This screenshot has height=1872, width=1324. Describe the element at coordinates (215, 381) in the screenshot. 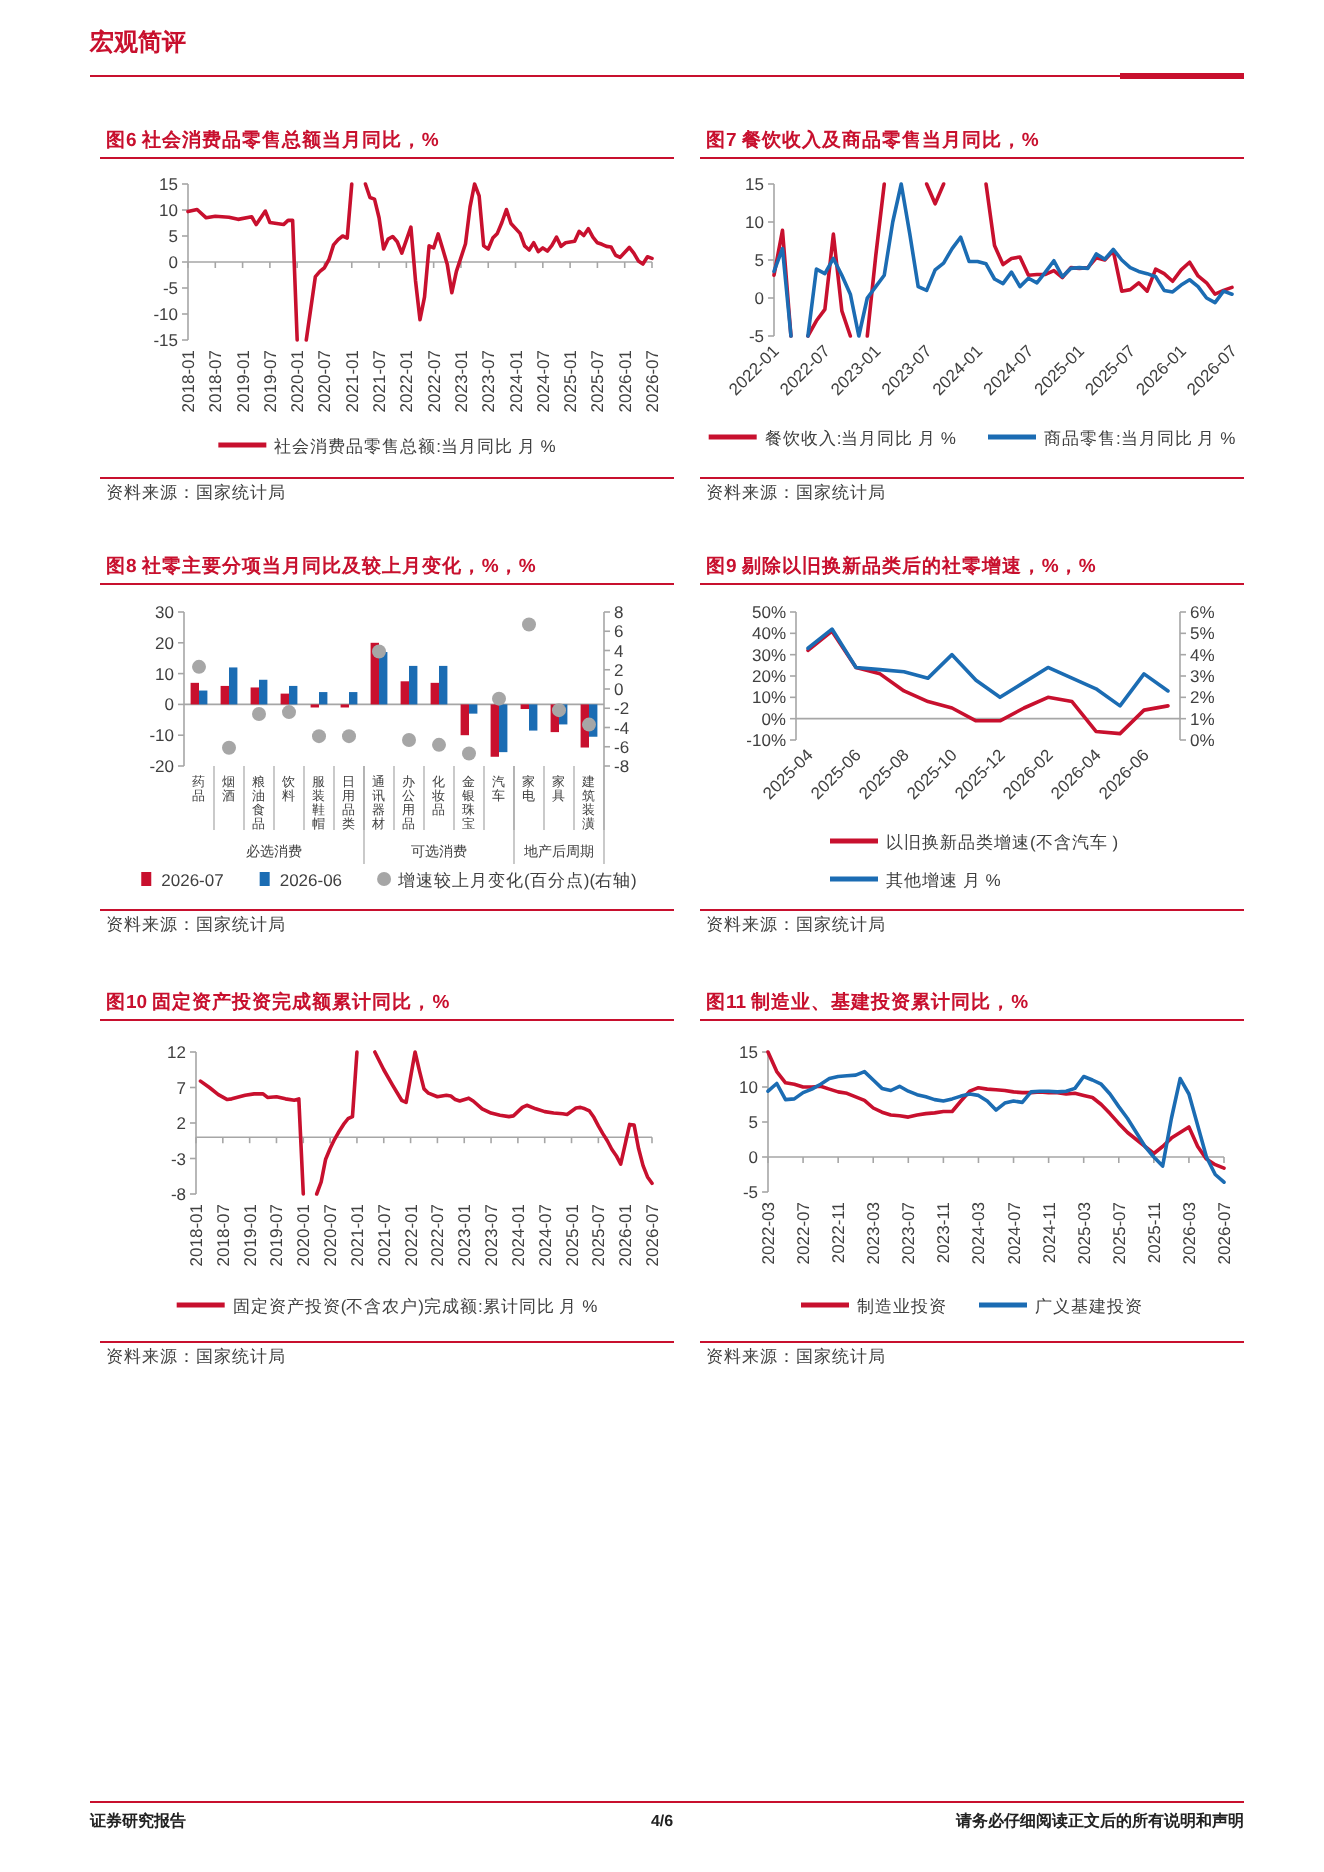

I see `x-tick-label: 2018-07` at that location.